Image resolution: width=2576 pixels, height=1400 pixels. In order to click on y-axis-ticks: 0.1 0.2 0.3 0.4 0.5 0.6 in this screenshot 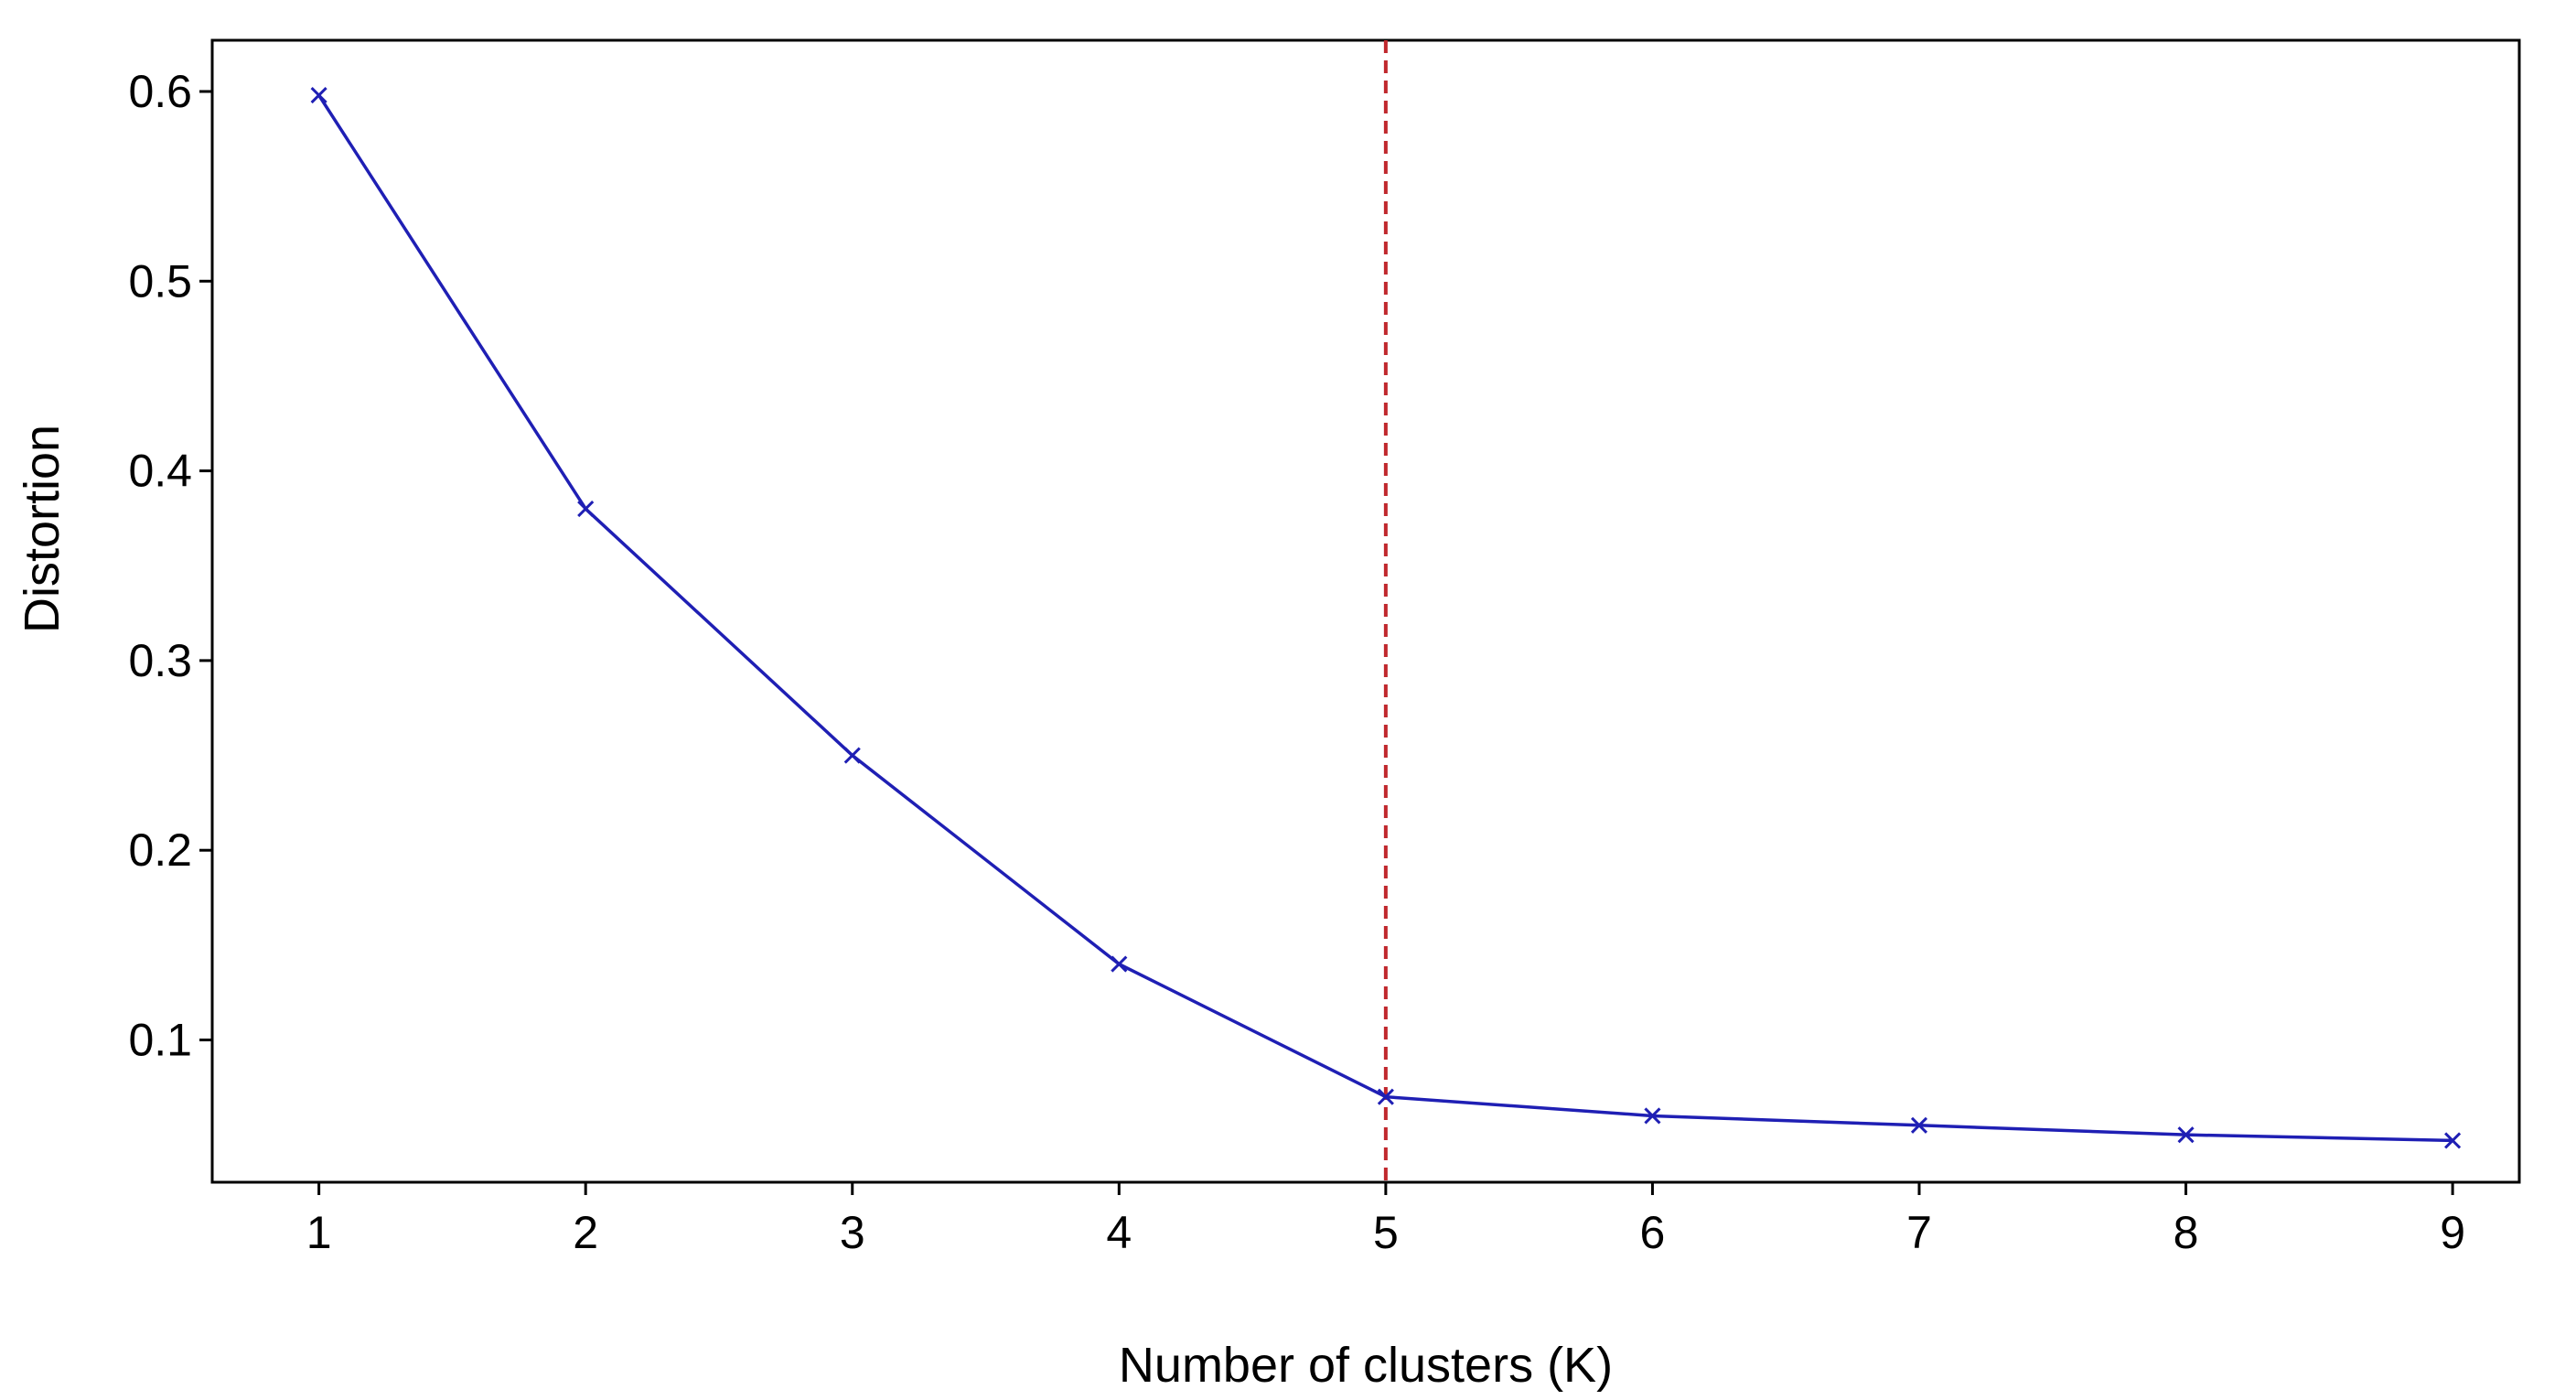, I will do `click(170, 566)`.